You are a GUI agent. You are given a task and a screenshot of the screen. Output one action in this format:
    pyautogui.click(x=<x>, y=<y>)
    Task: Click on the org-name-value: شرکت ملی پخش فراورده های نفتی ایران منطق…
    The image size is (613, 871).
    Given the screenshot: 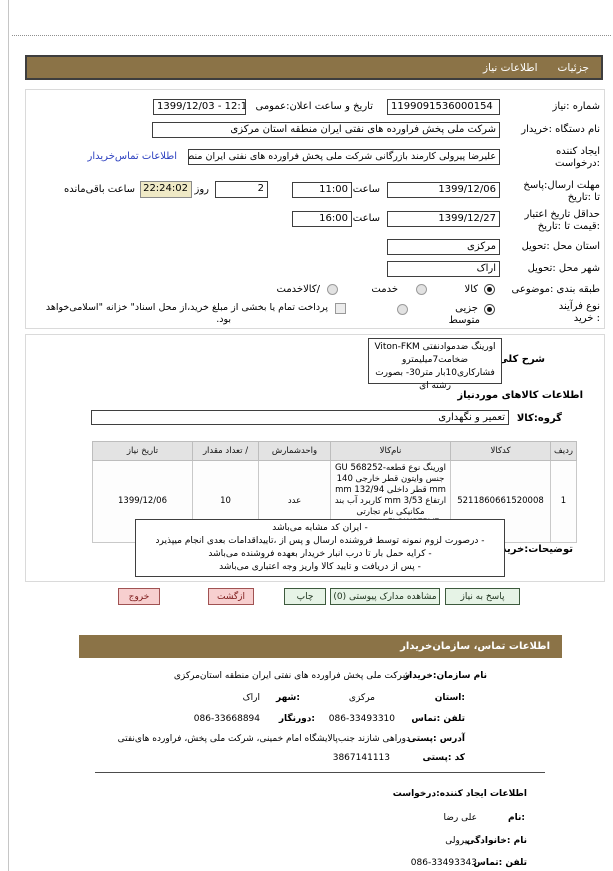 What is the action you would take?
    pyautogui.click(x=291, y=676)
    